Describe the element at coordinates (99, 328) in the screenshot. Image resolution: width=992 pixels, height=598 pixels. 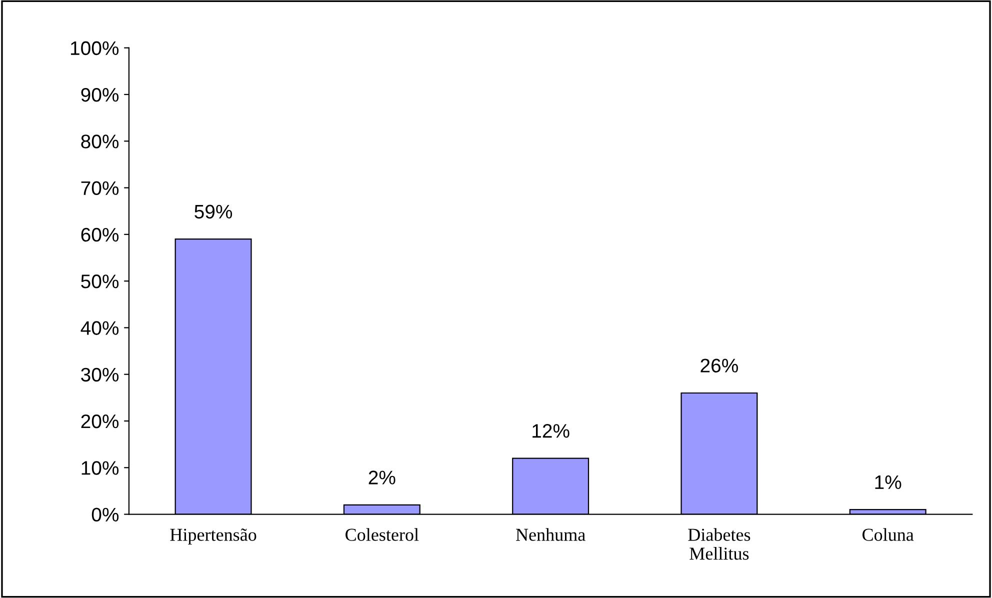
I see `y-tick-label: 40%` at that location.